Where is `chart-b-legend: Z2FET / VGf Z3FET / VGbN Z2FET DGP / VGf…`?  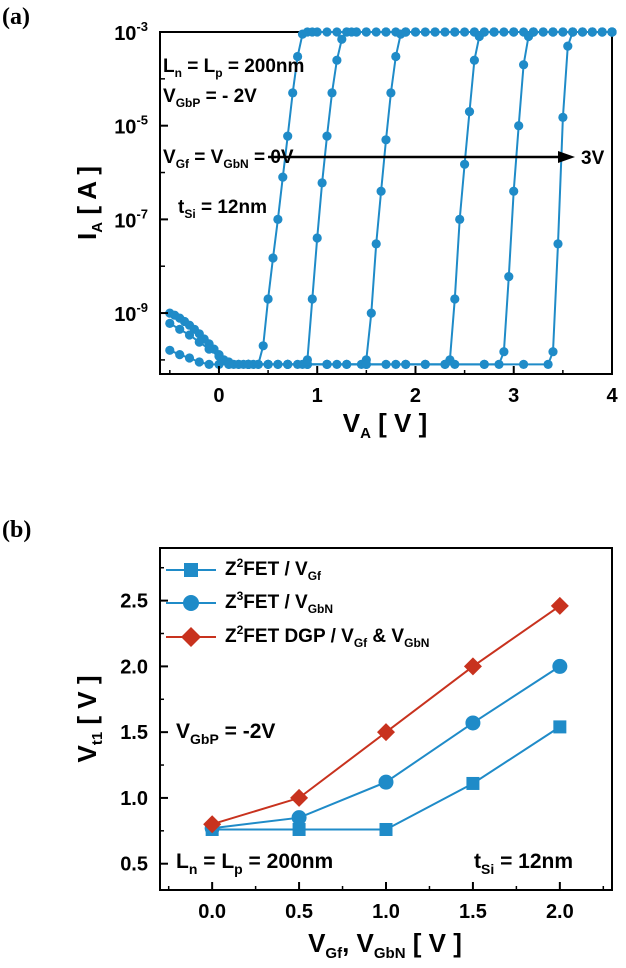 chart-b-legend: Z2FET / VGf Z3FET / VGbN Z2FET DGP / VGf… is located at coordinates (297, 603).